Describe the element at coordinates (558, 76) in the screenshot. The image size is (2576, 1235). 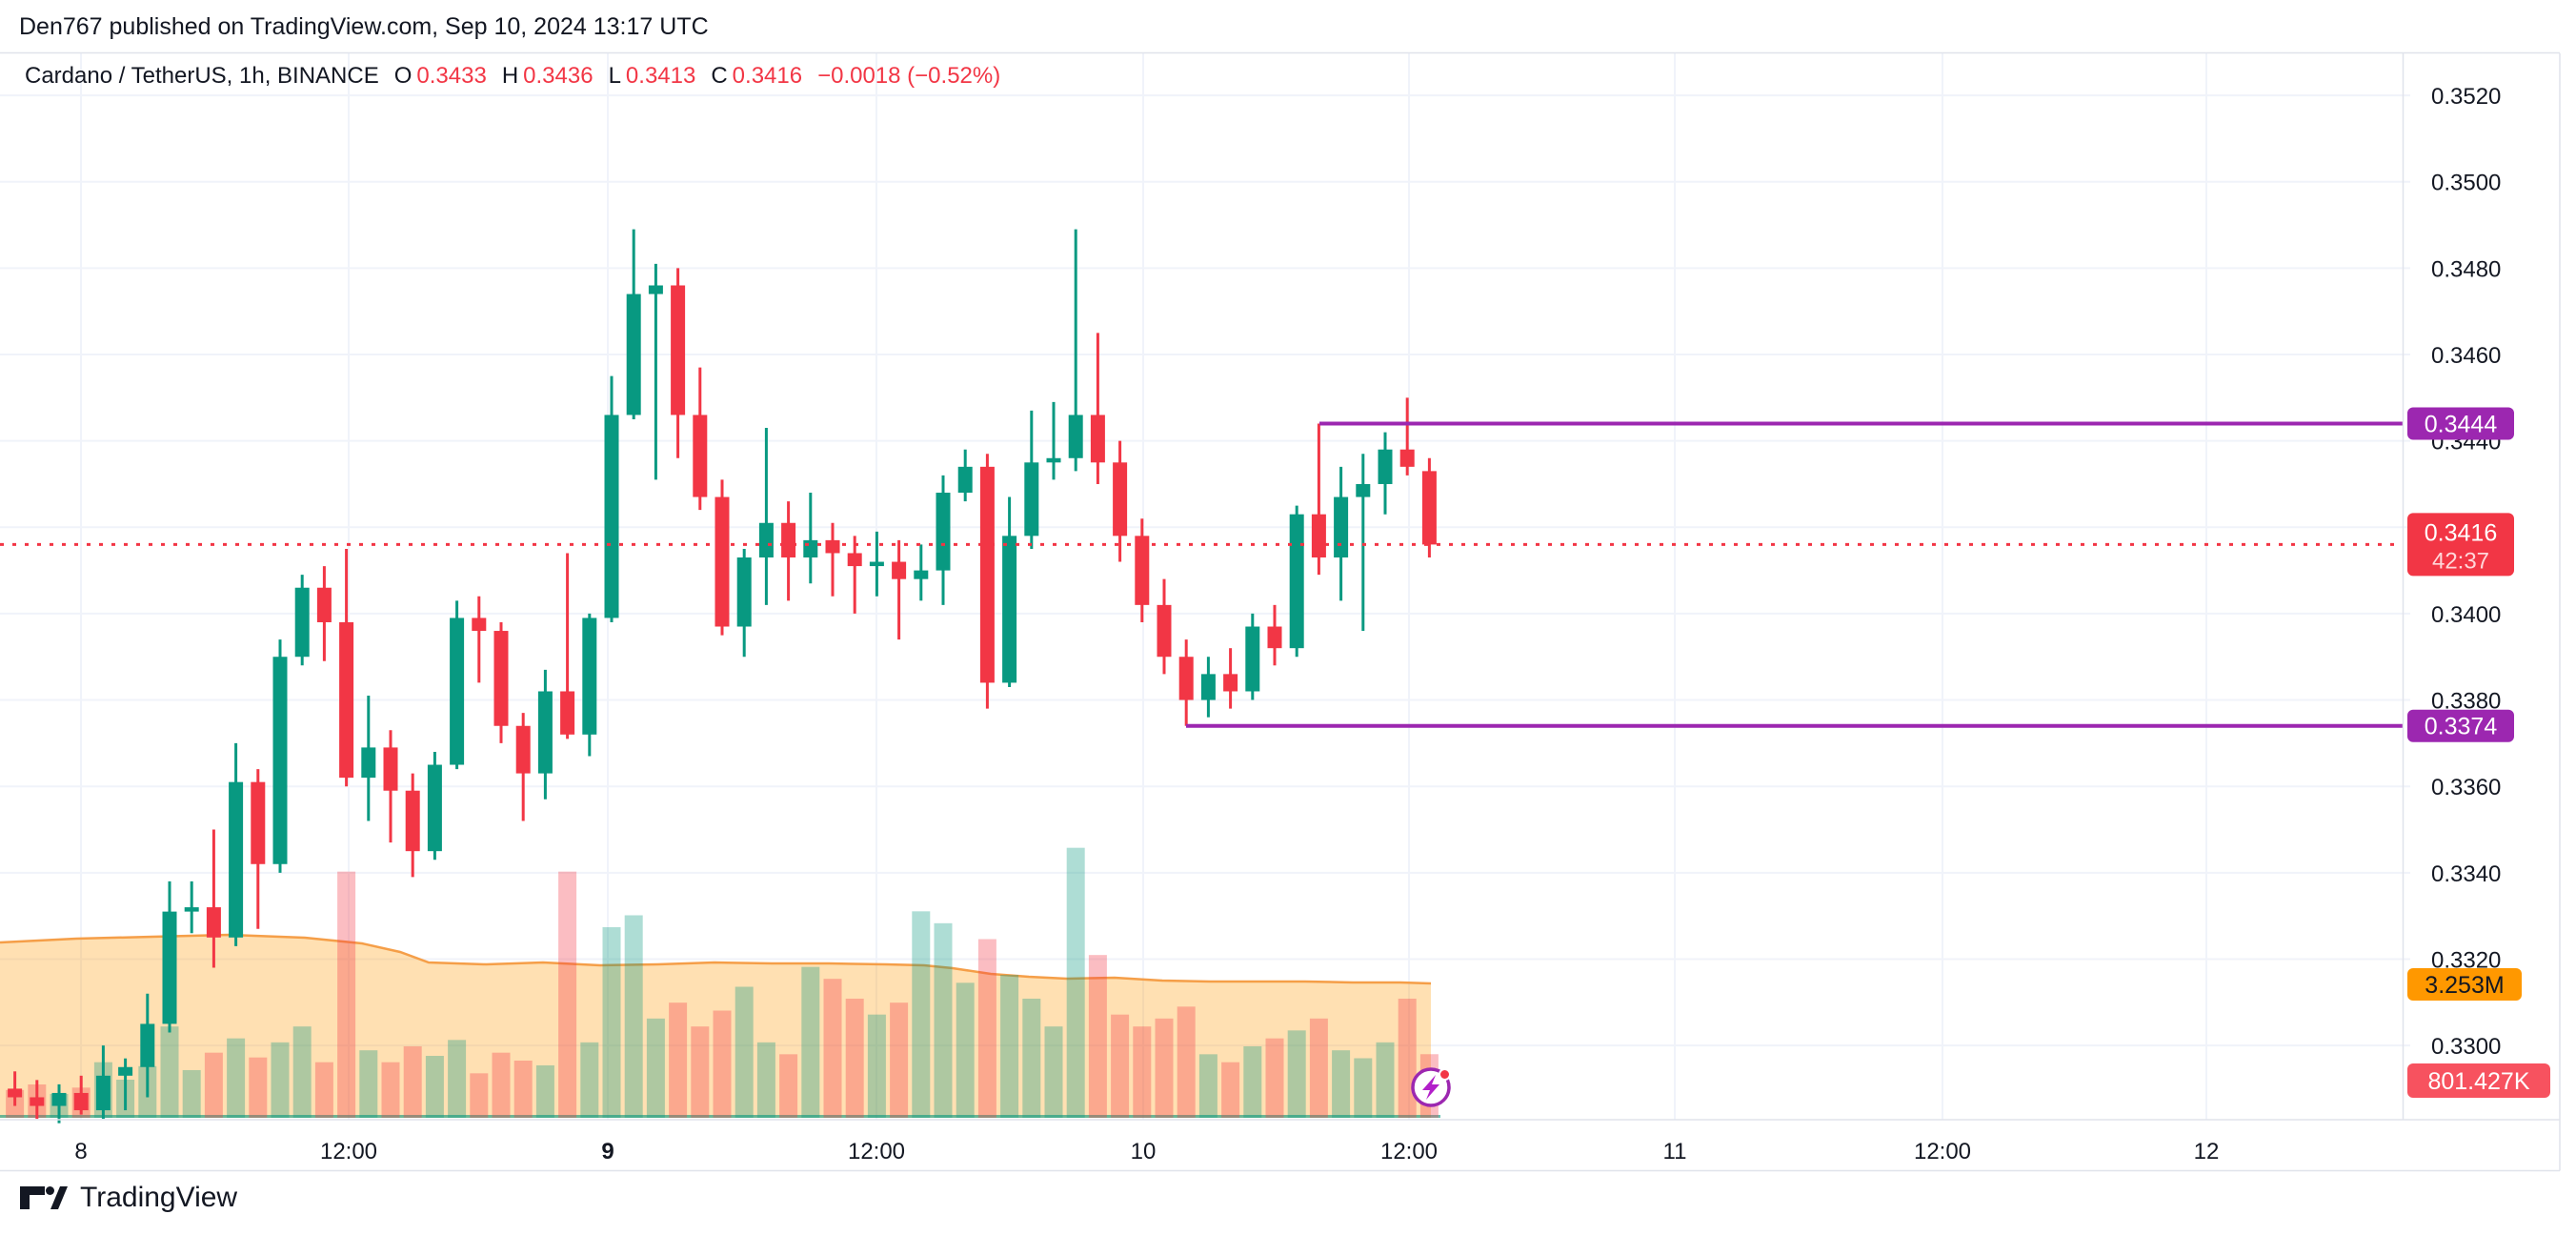
I see `high-value: 0.3436` at that location.